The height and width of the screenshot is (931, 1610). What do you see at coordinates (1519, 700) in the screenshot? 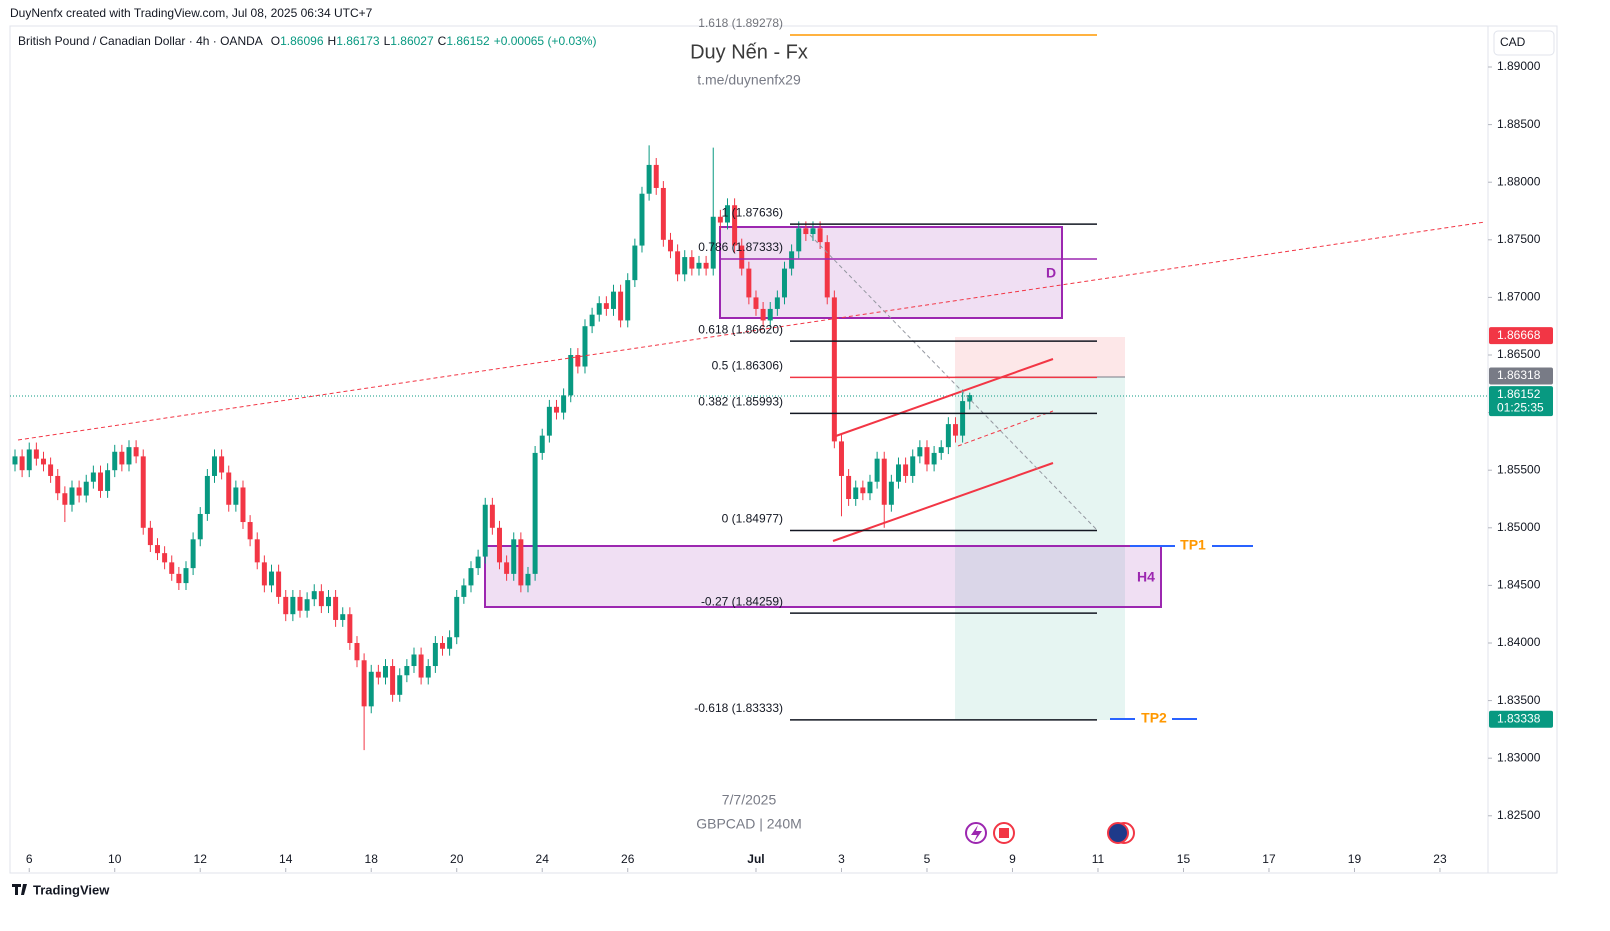
I see `y-tick-label: 1.83500` at bounding box center [1519, 700].